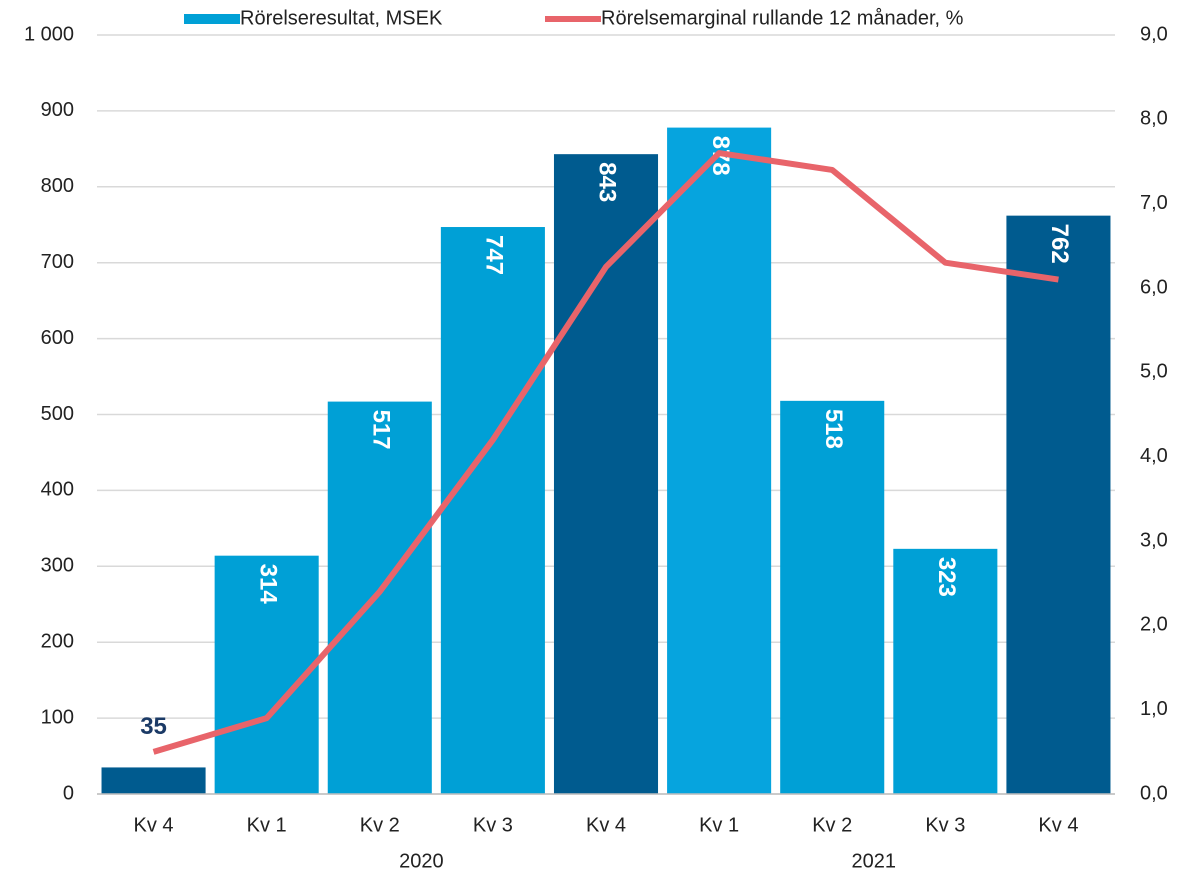 Image resolution: width=1180 pixels, height=874 pixels. What do you see at coordinates (57, 186) in the screenshot?
I see `y-tick-label: 800` at bounding box center [57, 186].